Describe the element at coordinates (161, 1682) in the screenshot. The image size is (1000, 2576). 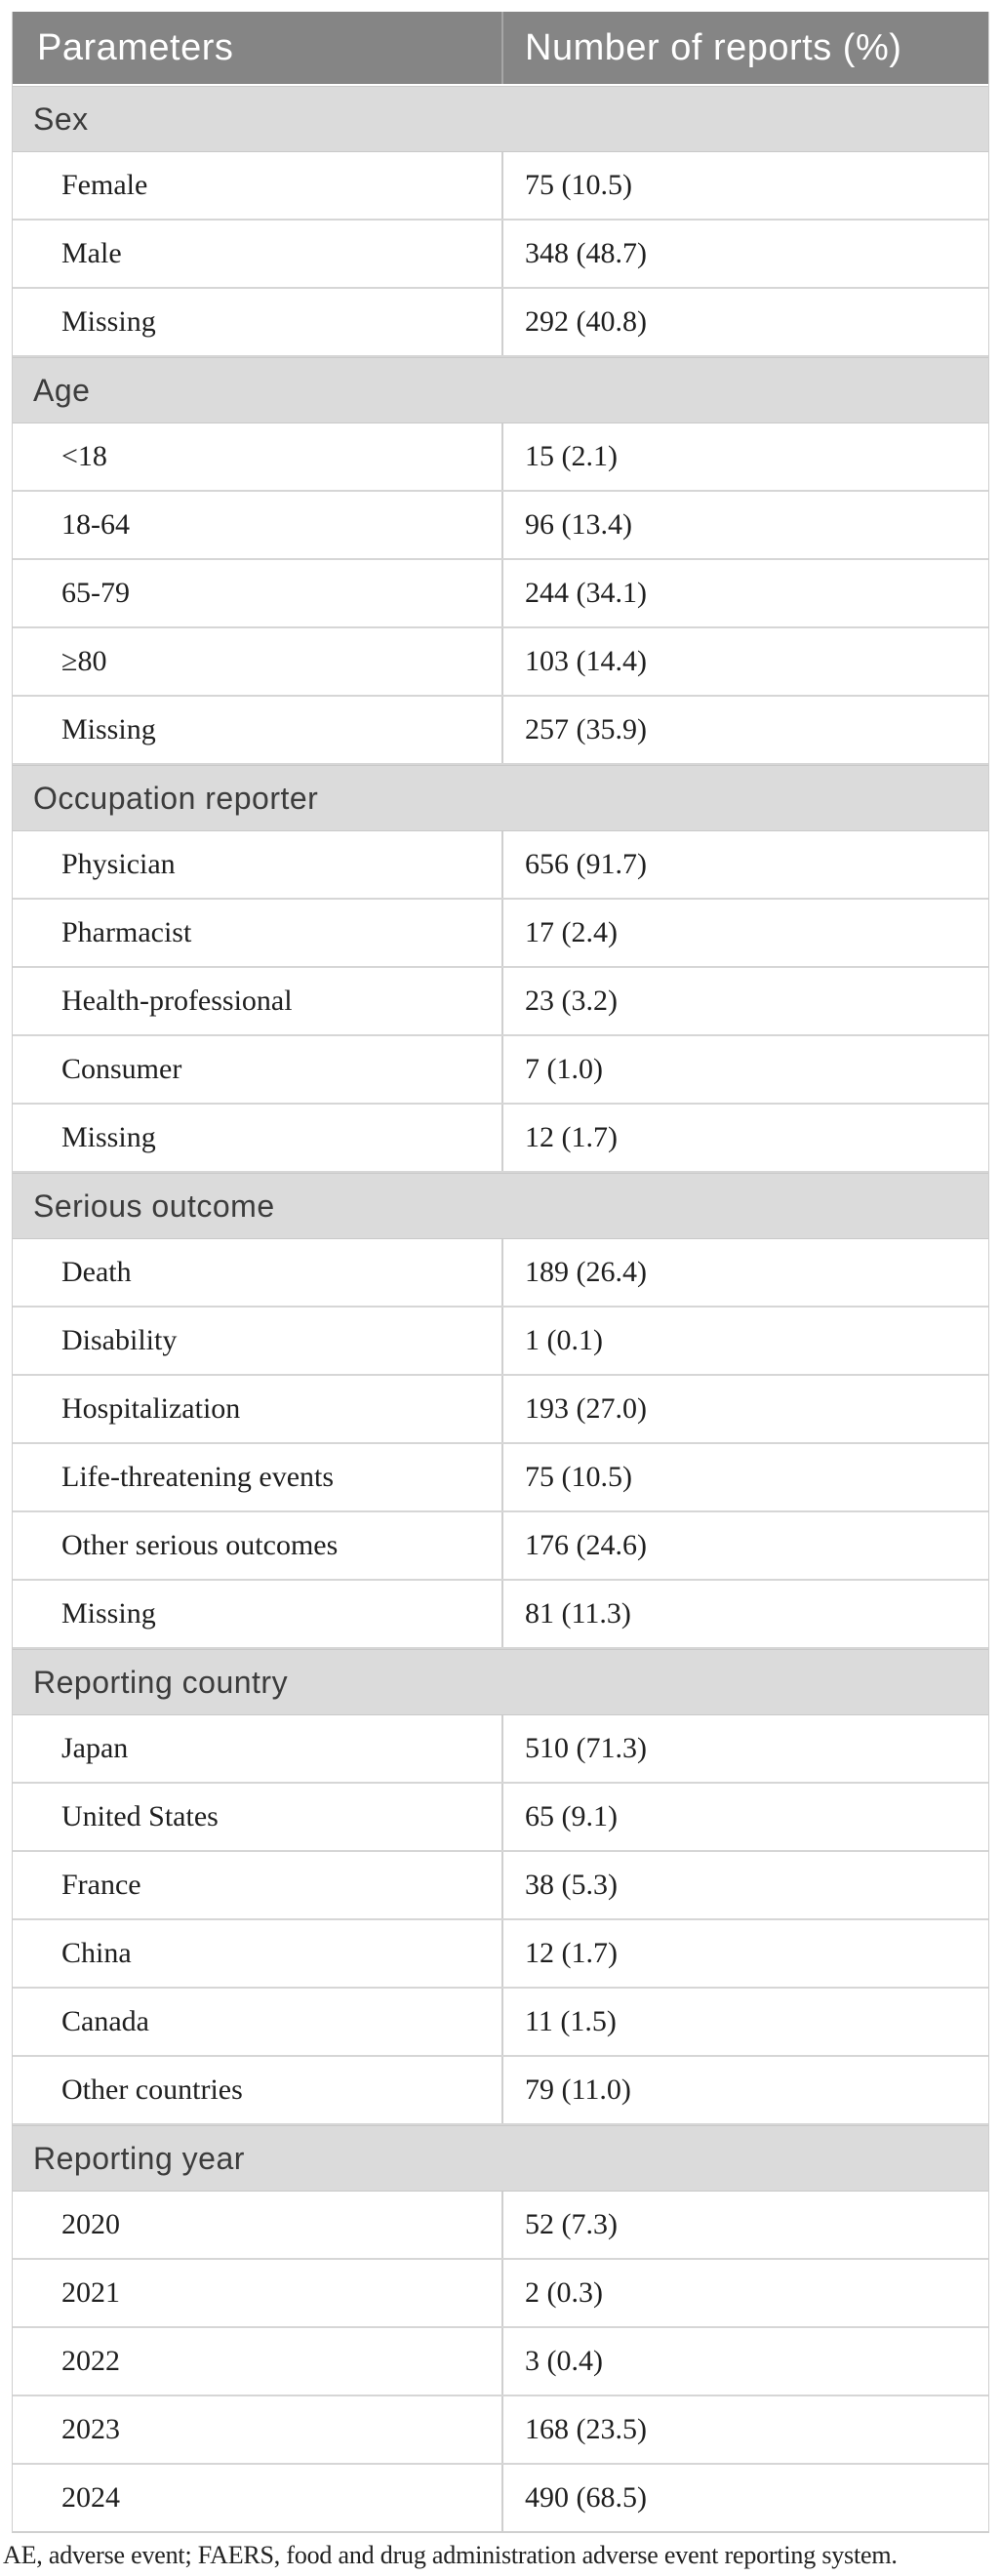
I see `section-label: Reporting country` at that location.